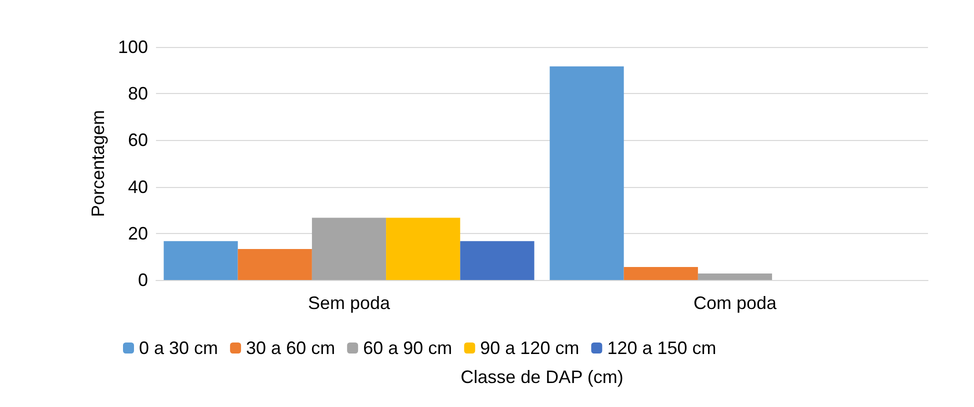 This screenshot has width=974, height=407. What do you see at coordinates (133, 47) in the screenshot?
I see `y-tick-label: 100` at bounding box center [133, 47].